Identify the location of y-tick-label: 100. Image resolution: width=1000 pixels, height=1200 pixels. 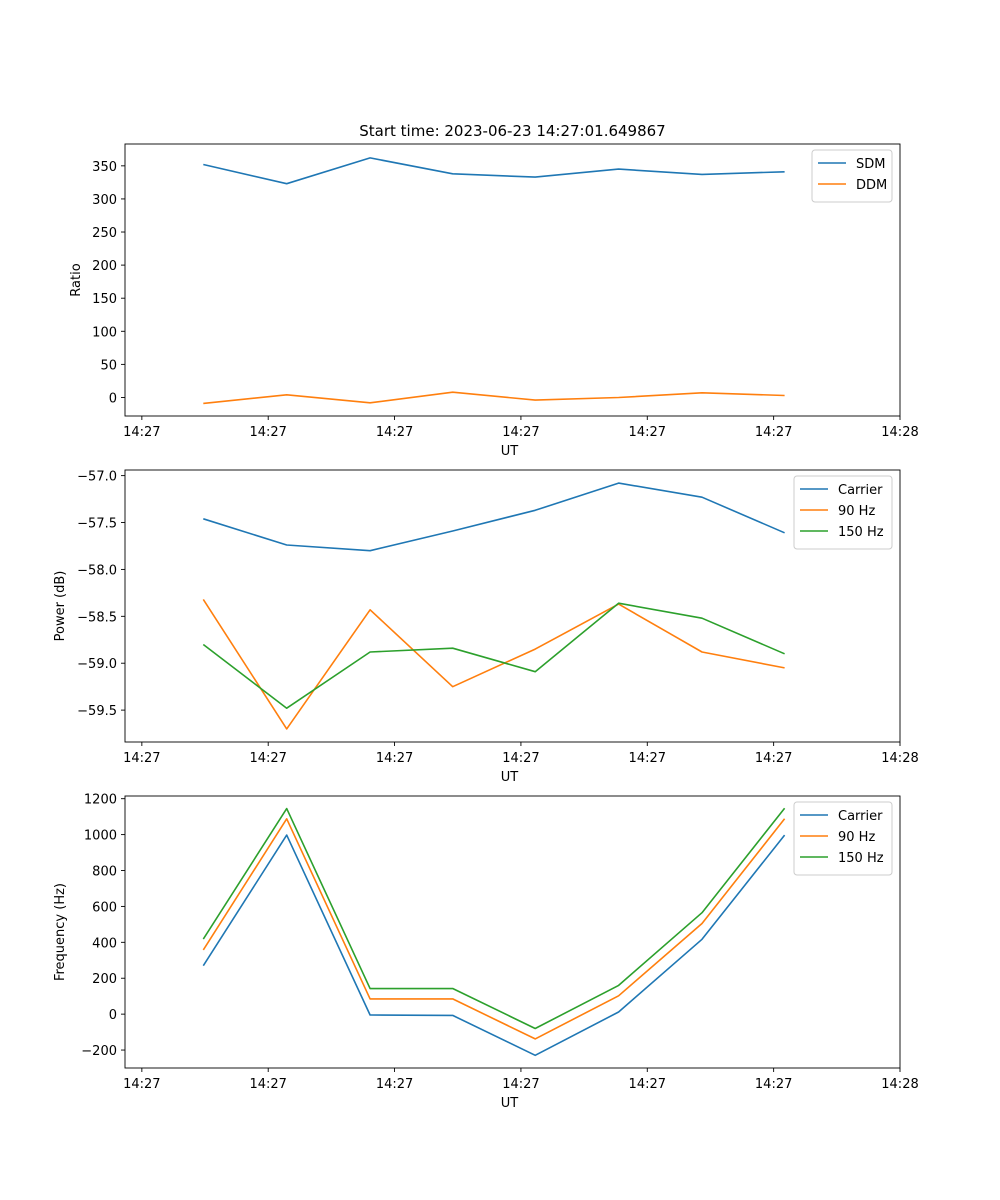
(104, 332).